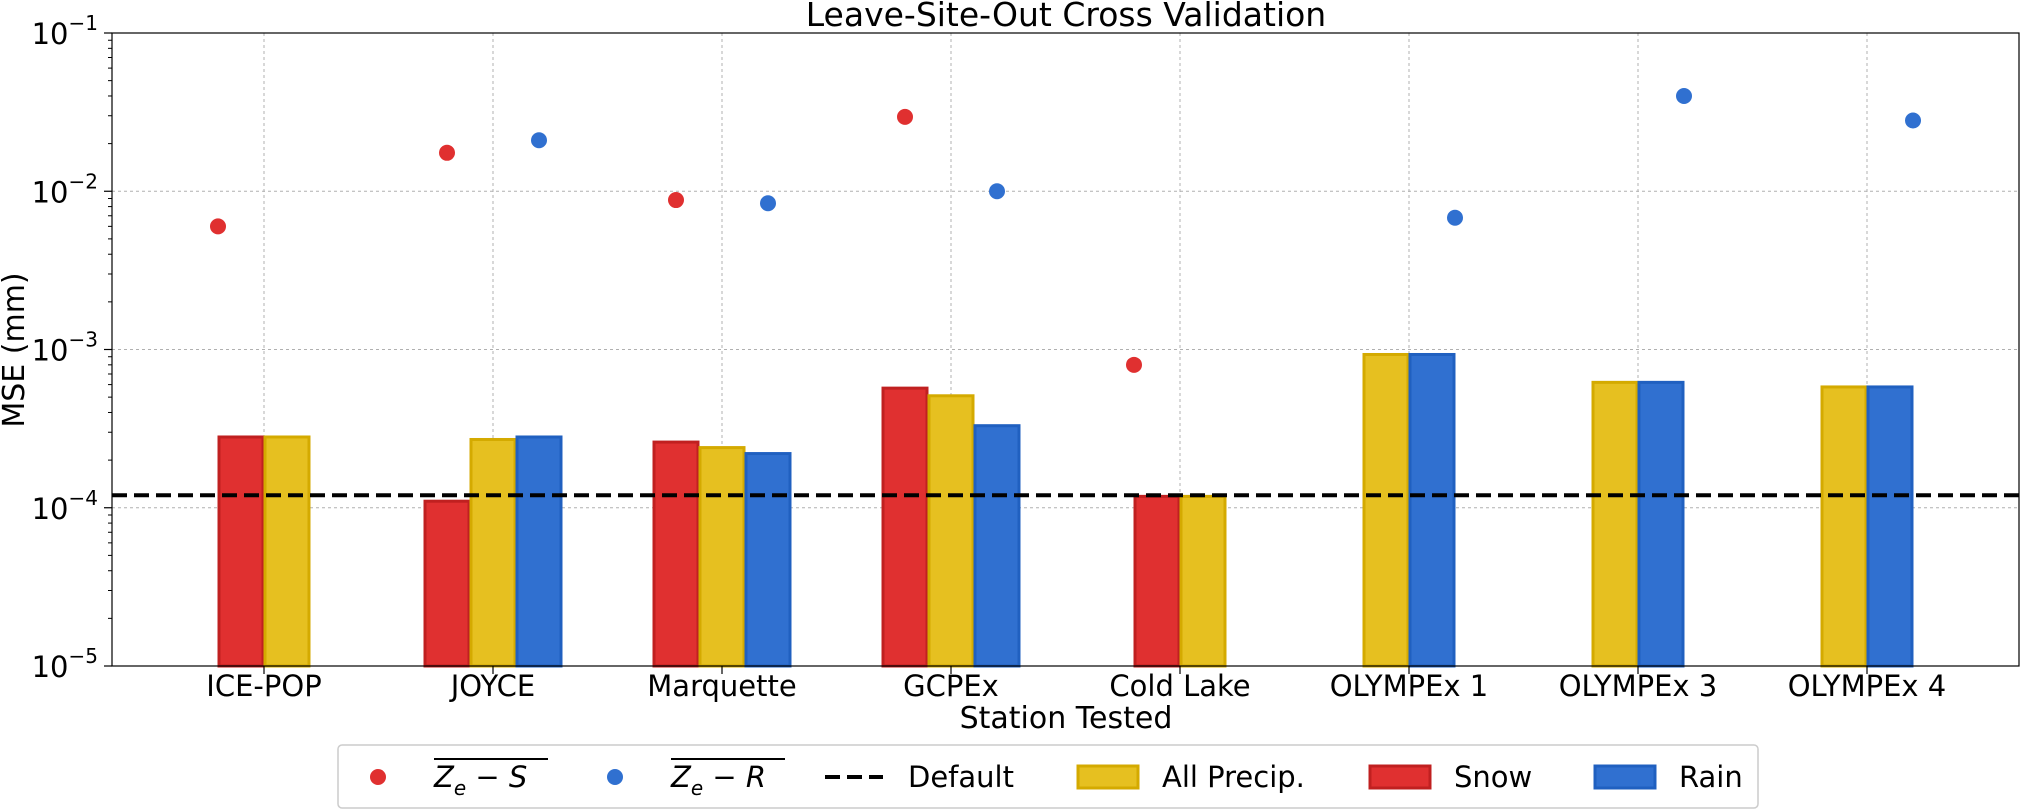 This screenshot has width=2020, height=810. Describe the element at coordinates (65, 664) in the screenshot. I see `y-tick-label: 10⁻⁵` at that location.